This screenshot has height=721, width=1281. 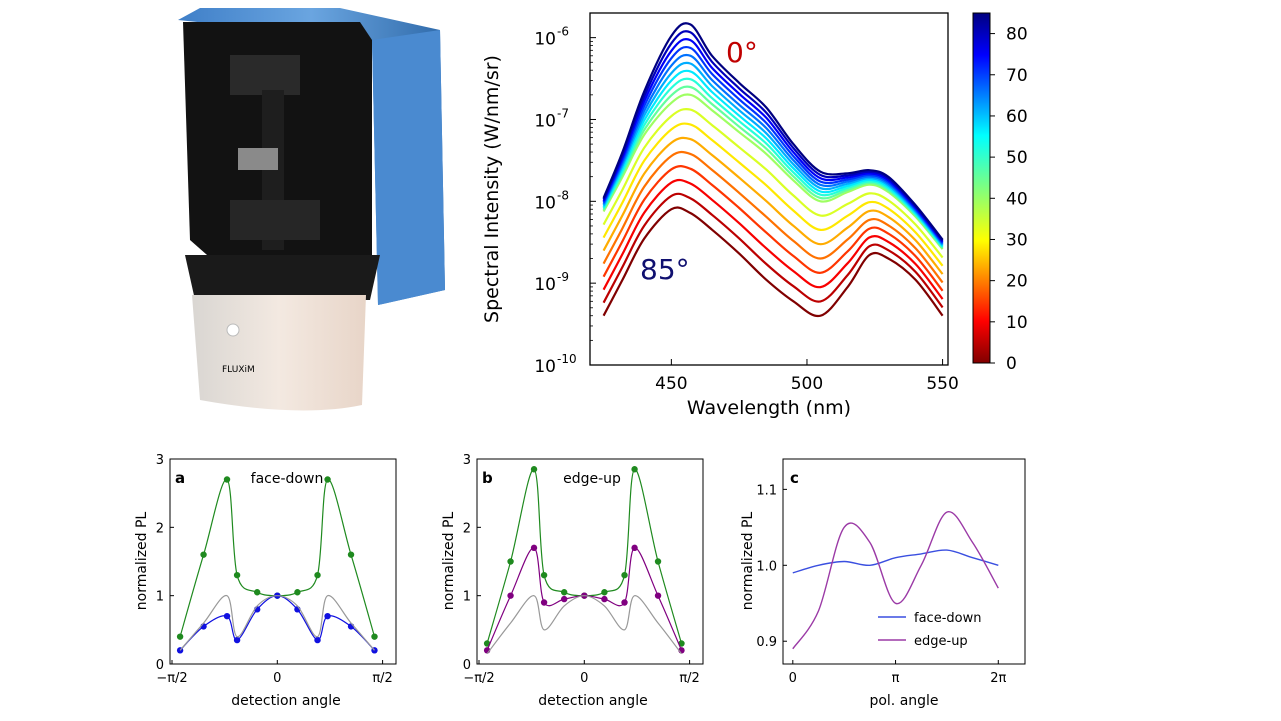 What do you see at coordinates (467, 665) in the screenshot?
I see `panel-b-y-tick-label: 0` at bounding box center [467, 665].